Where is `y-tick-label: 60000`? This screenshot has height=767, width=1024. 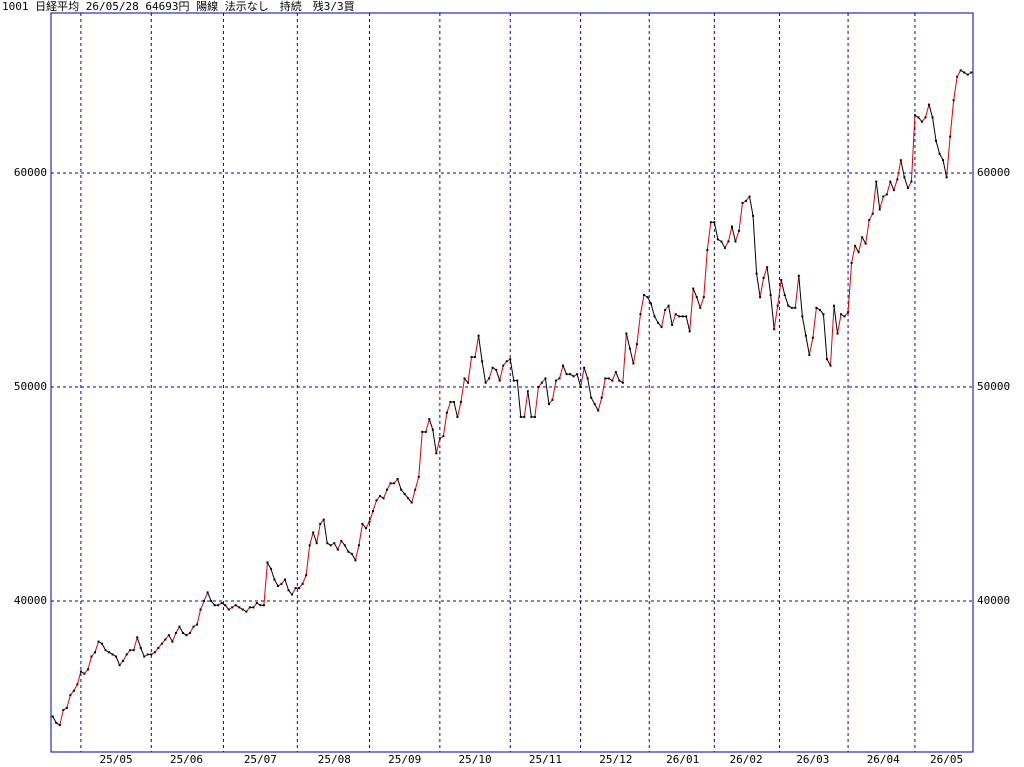 y-tick-label: 60000 is located at coordinates (30, 172).